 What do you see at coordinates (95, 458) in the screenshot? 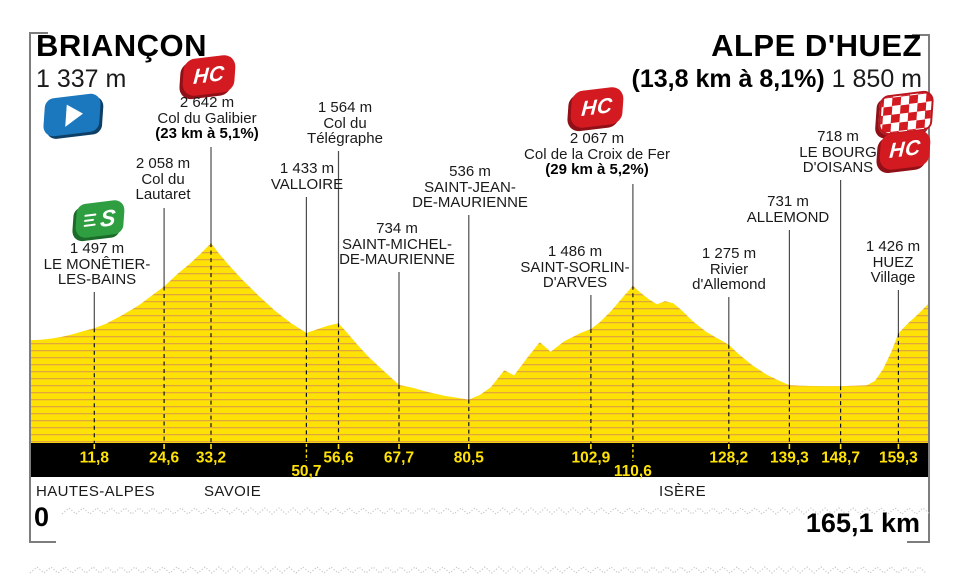
I see `km-marker: 11,8` at bounding box center [95, 458].